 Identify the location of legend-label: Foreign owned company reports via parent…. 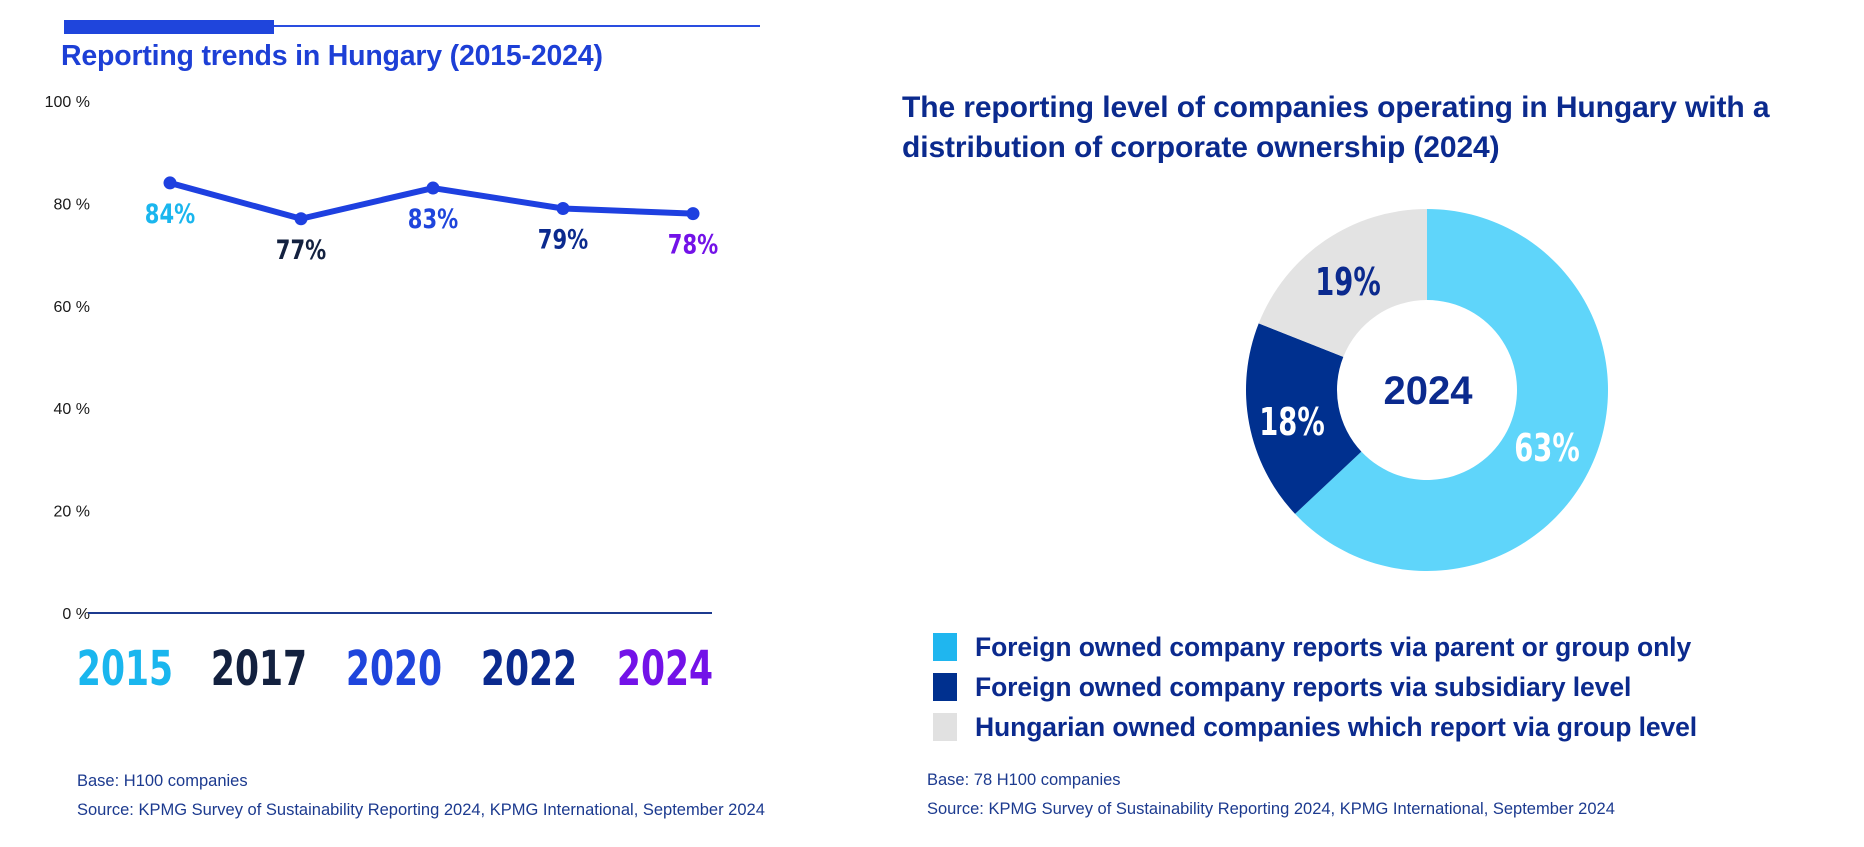
(1333, 646).